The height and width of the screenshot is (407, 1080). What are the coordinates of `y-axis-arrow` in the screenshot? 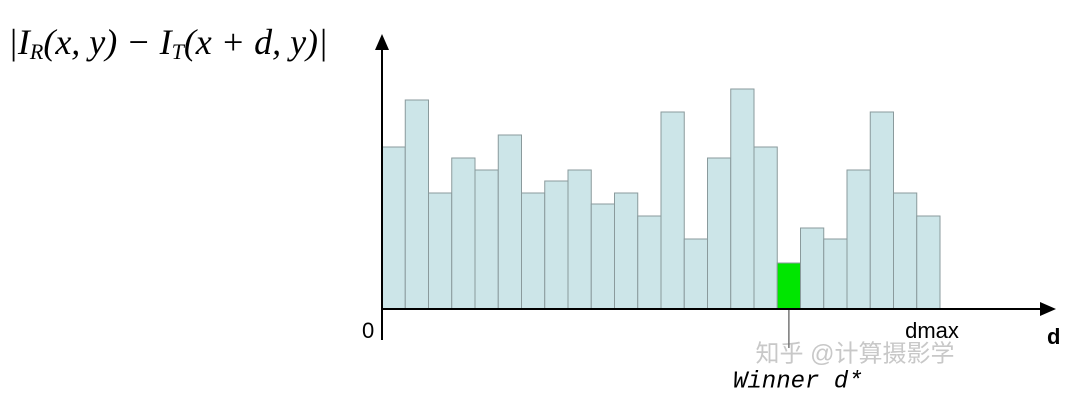 It's located at (382, 42).